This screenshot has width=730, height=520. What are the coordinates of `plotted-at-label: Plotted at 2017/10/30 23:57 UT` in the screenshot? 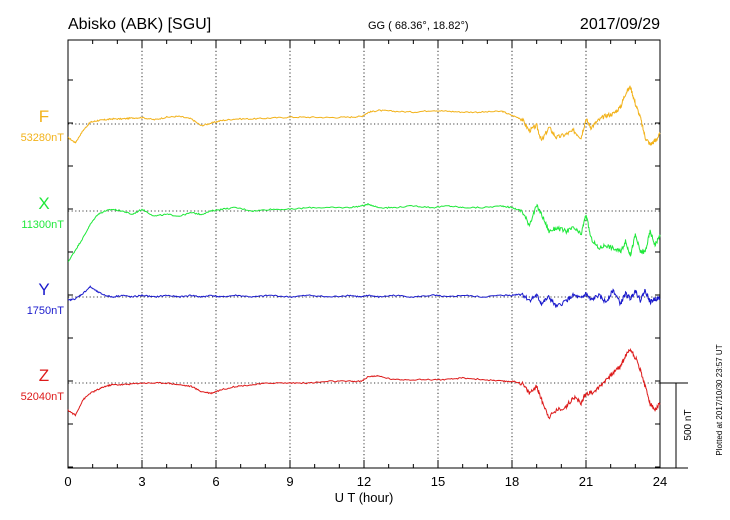 It's located at (719, 399).